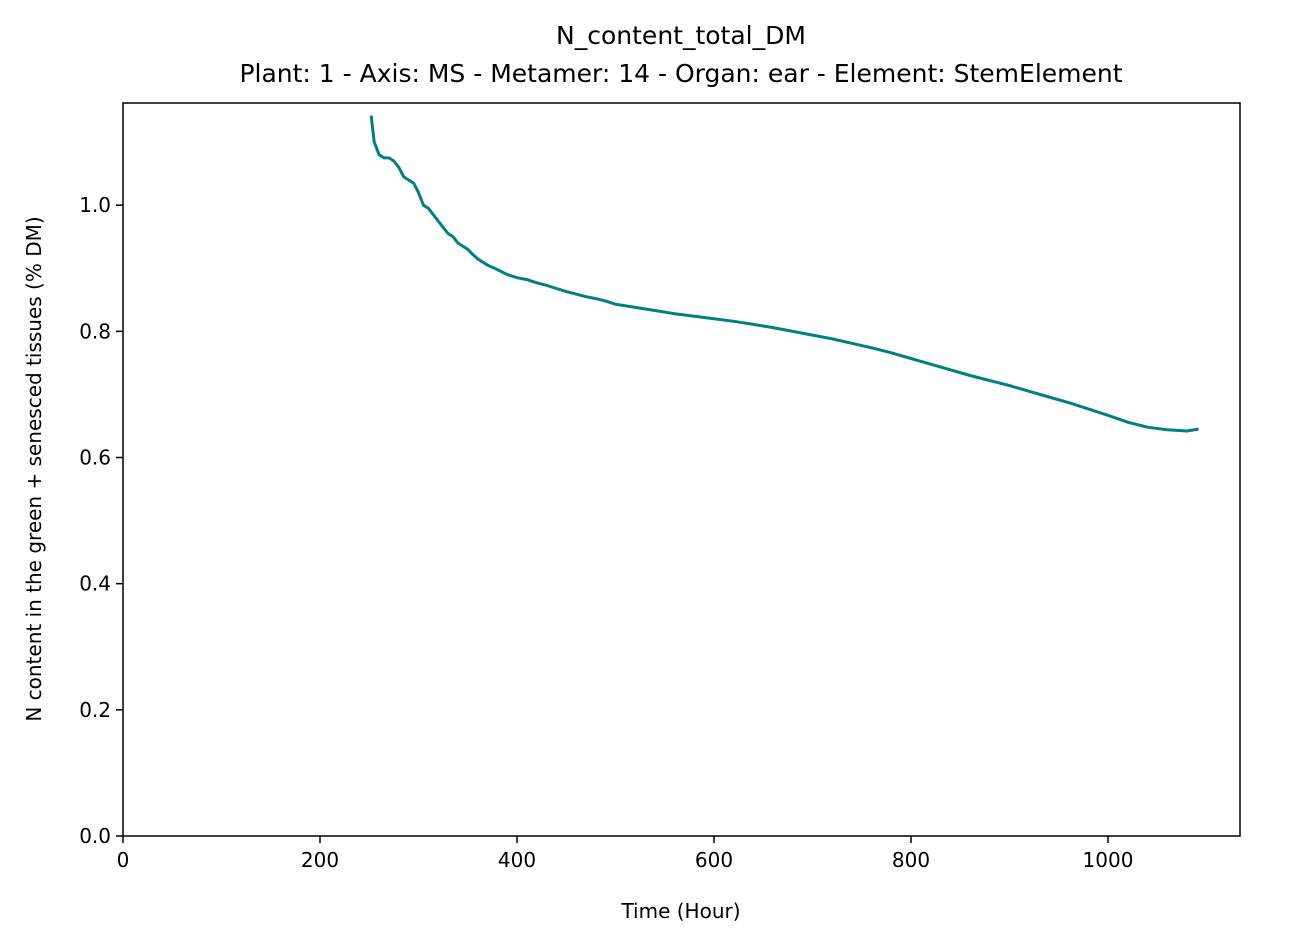 Image resolution: width=1289 pixels, height=943 pixels. Describe the element at coordinates (681, 35) in the screenshot. I see `chart-title: N_content_total_DM` at that location.